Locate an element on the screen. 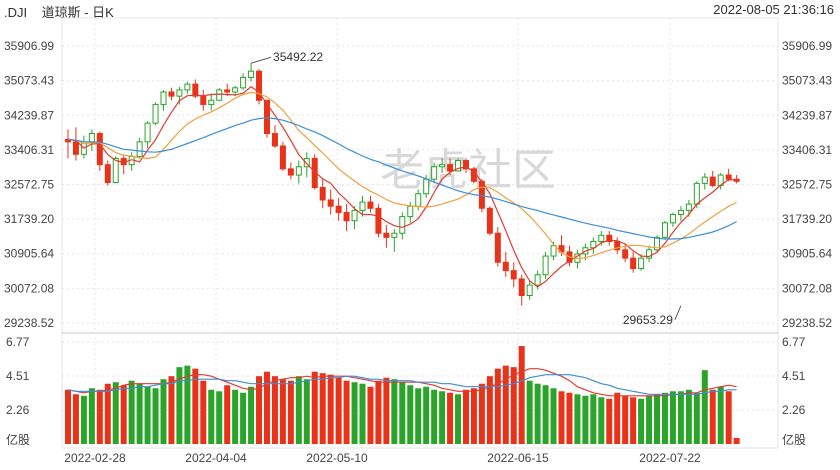 The image size is (840, 470). price-tick-left: 34239.87 is located at coordinates (29, 115).